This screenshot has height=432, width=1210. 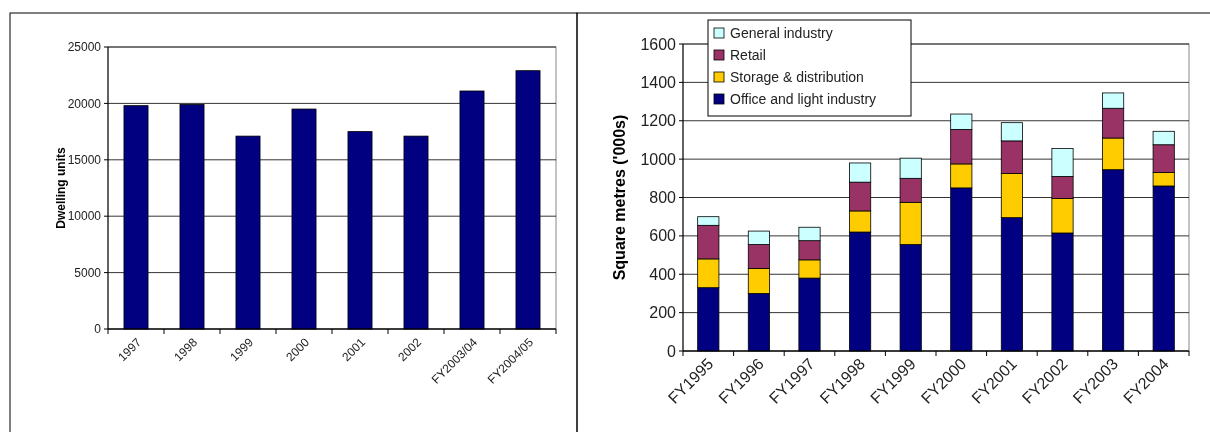 I want to click on y-tick-label: 600, so click(x=663, y=236).